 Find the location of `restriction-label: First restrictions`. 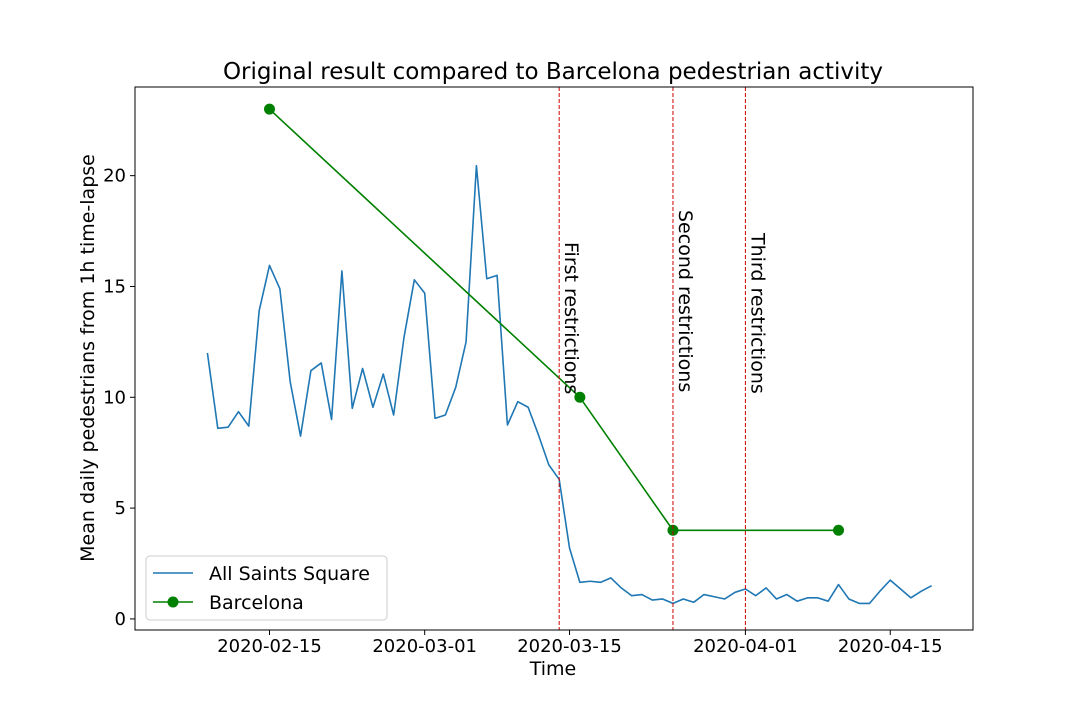

restriction-label: First restrictions is located at coordinates (571, 318).